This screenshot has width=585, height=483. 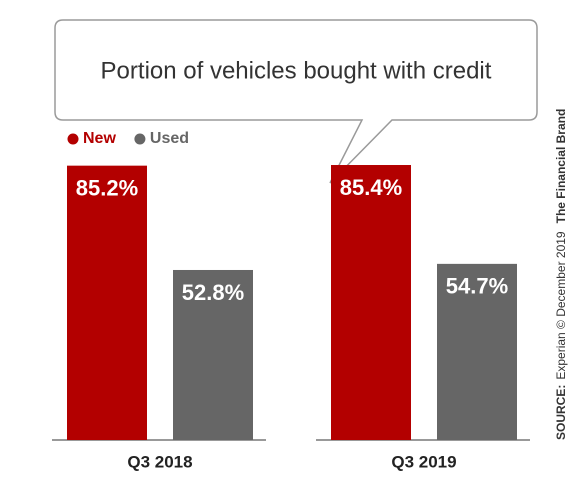 I want to click on value-label: 52.8%, so click(x=213, y=292).